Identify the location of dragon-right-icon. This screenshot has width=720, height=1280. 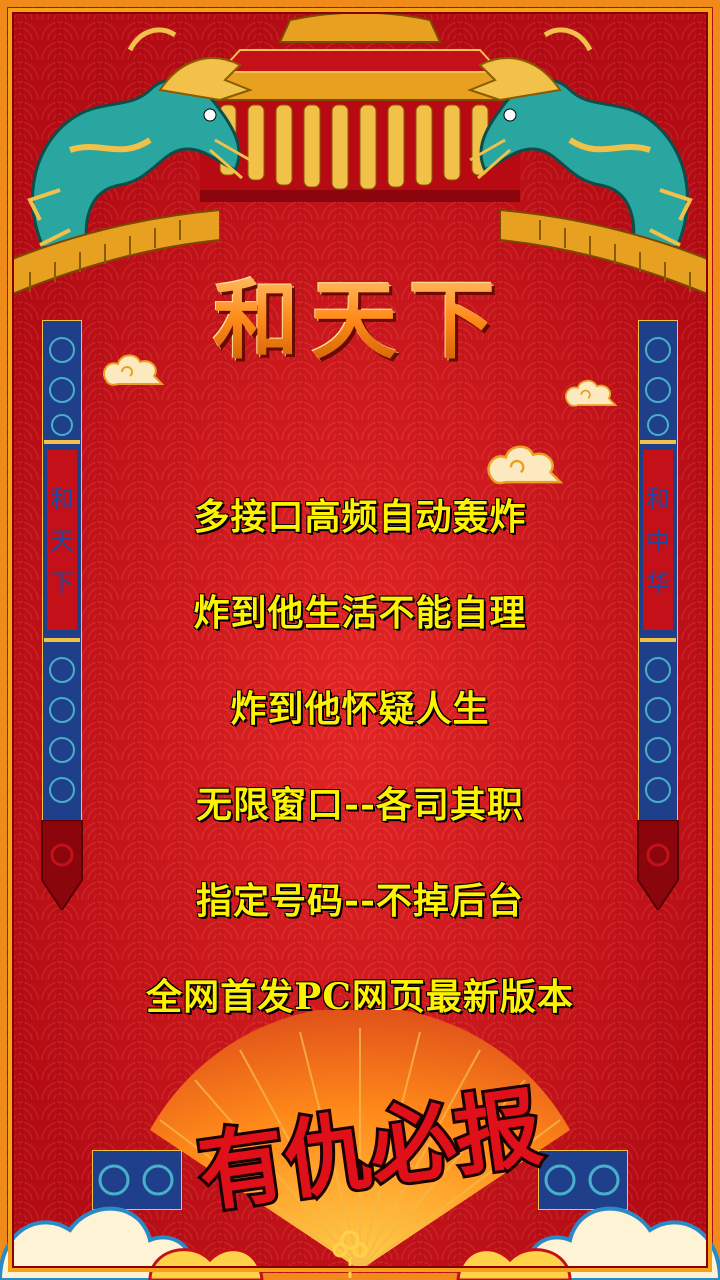
(580, 144).